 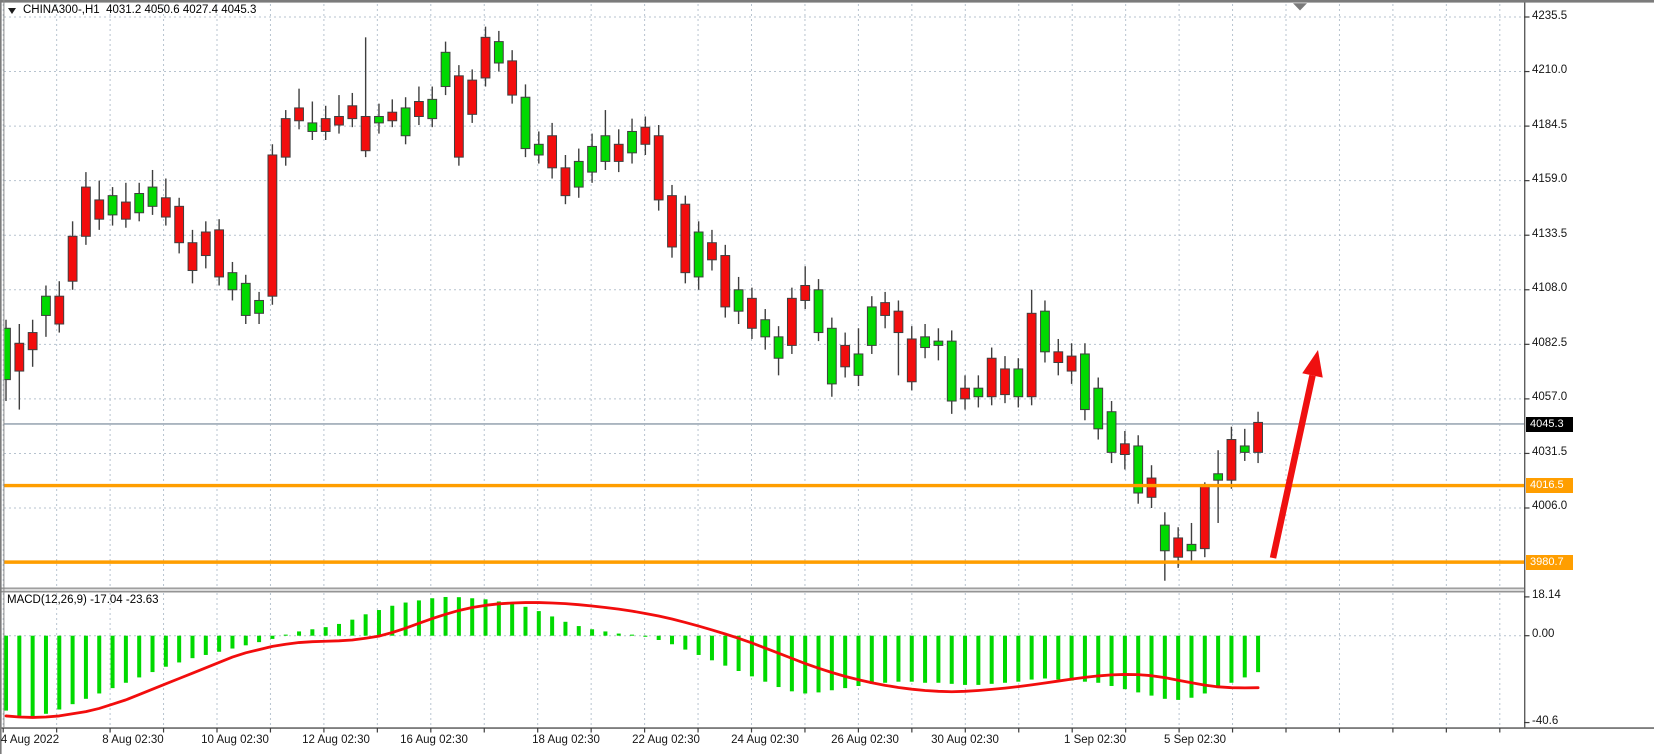 I want to click on time-axis-label: 12 Aug 02:30, so click(x=336, y=740).